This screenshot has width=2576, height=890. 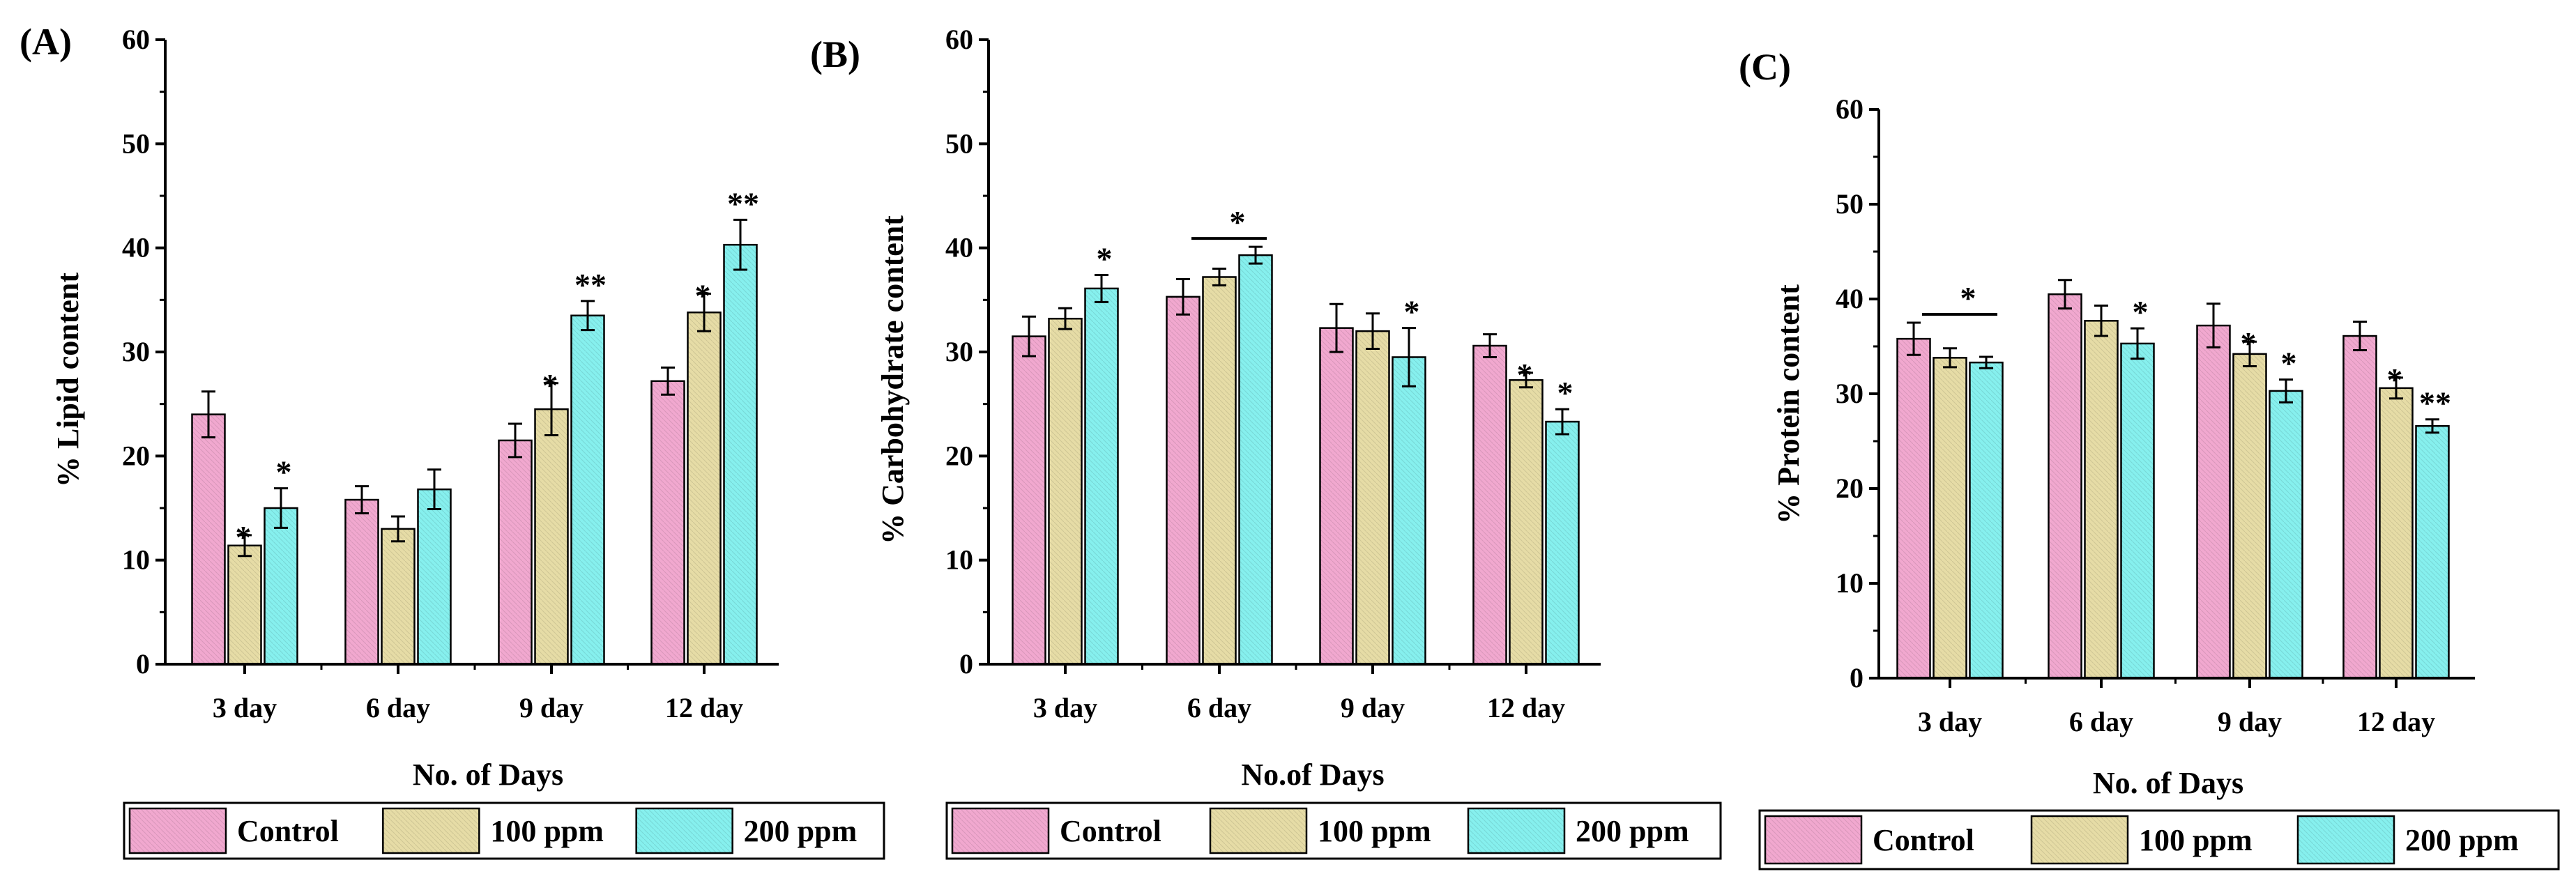 I want to click on panel-label: (A), so click(x=46, y=42).